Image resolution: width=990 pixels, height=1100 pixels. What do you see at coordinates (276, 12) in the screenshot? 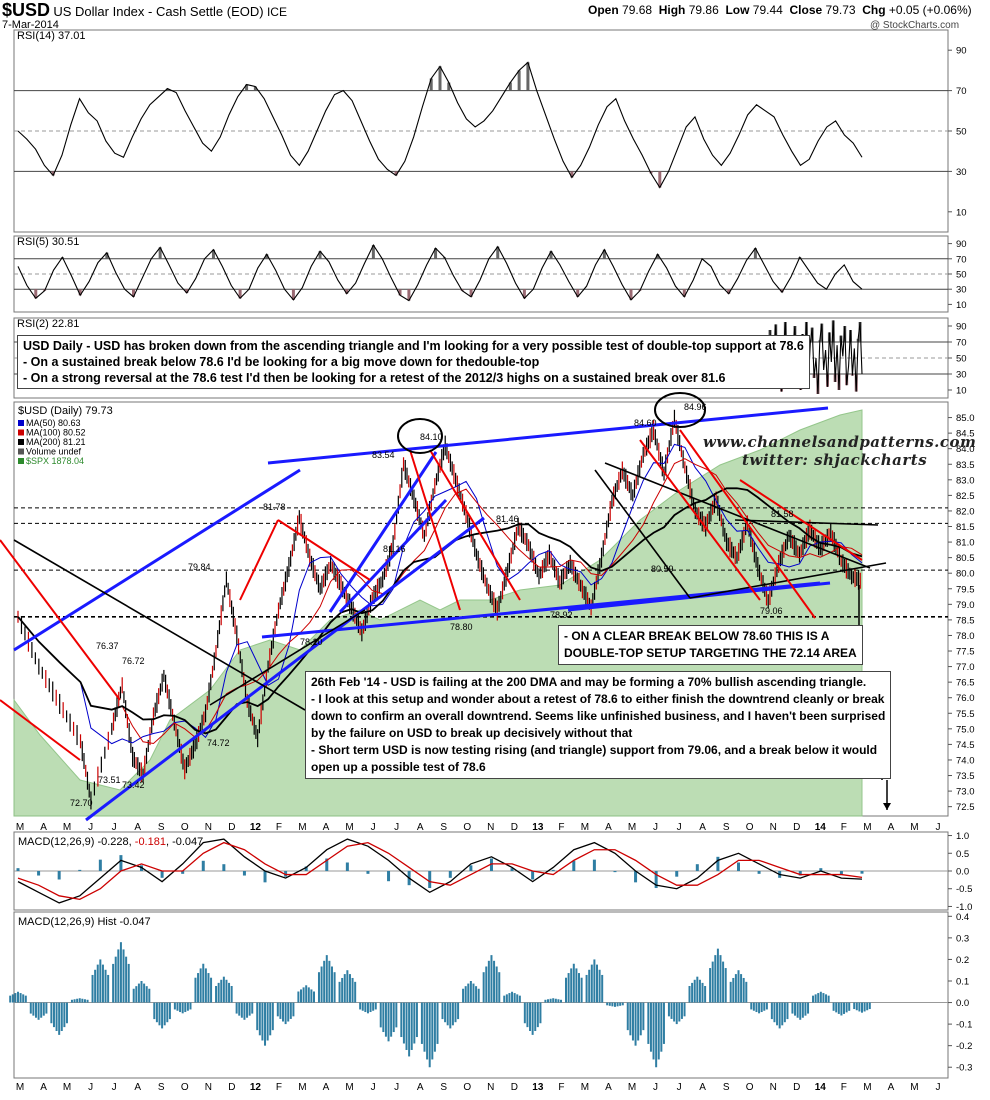
I see `exchange: ICE` at bounding box center [276, 12].